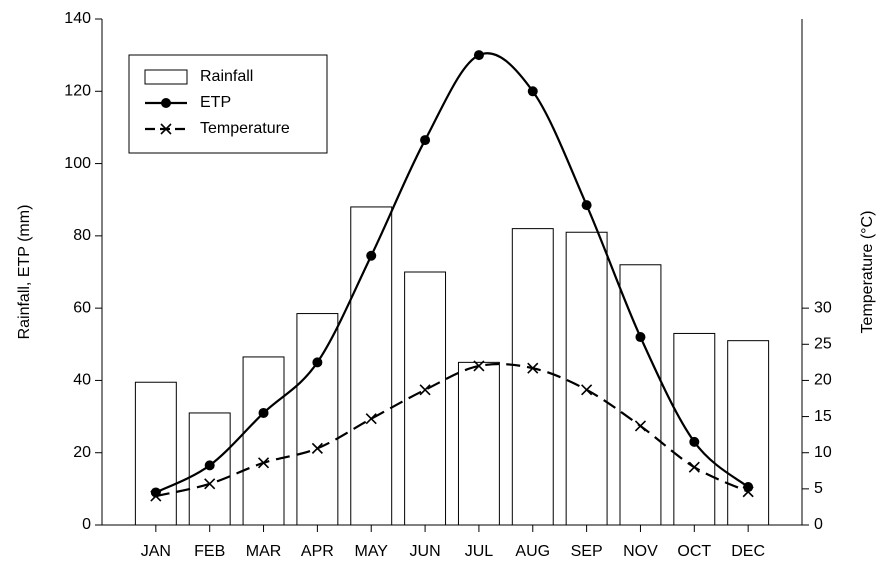 This screenshot has height=566, width=885. What do you see at coordinates (425, 551) in the screenshot?
I see `x-tick-label: JUN` at bounding box center [425, 551].